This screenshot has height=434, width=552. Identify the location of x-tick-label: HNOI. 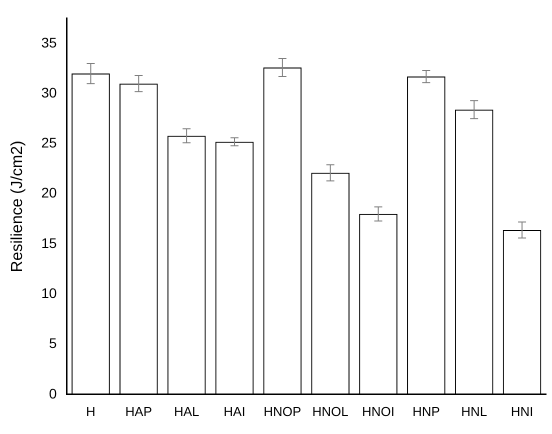
(378, 411).